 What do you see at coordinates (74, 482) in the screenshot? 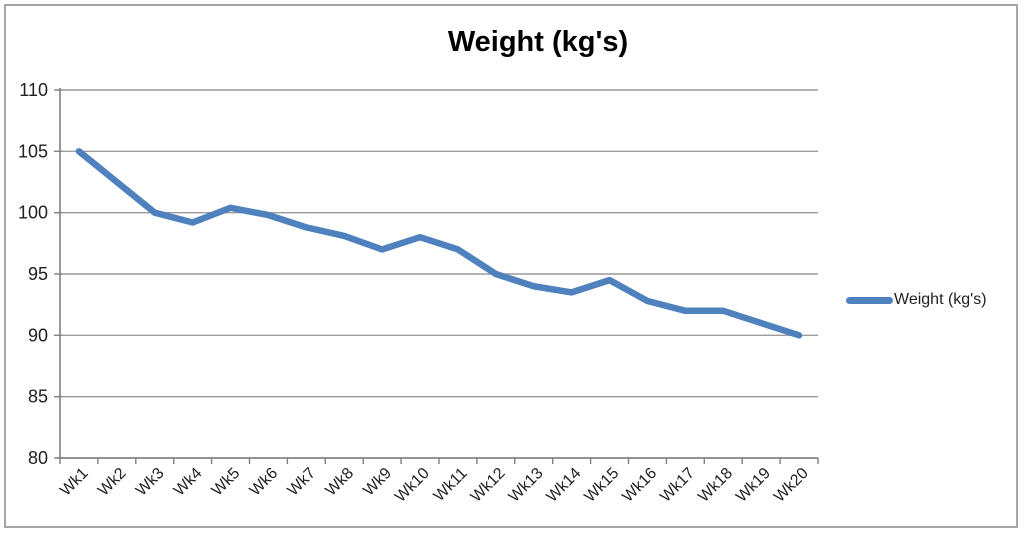
I see `x-tick-label: Wk1` at bounding box center [74, 482].